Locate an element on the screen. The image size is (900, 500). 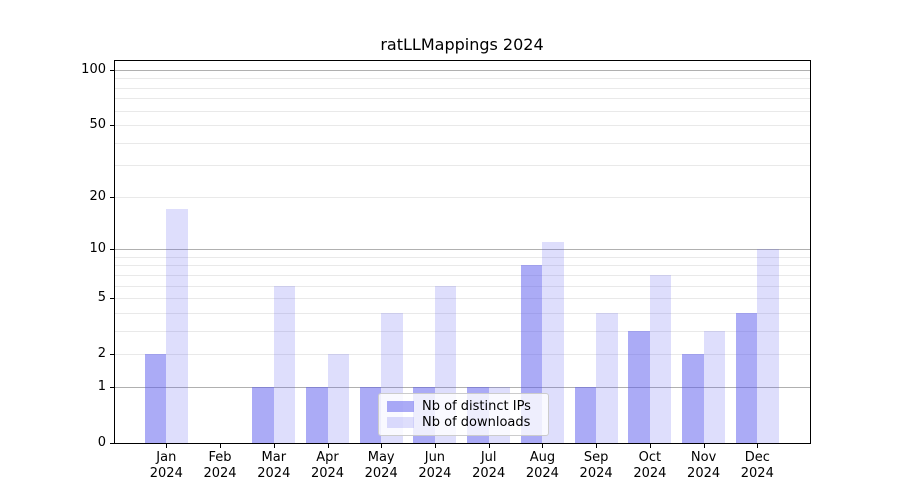
x-tick-label: Oct 2024 is located at coordinates (650, 465).